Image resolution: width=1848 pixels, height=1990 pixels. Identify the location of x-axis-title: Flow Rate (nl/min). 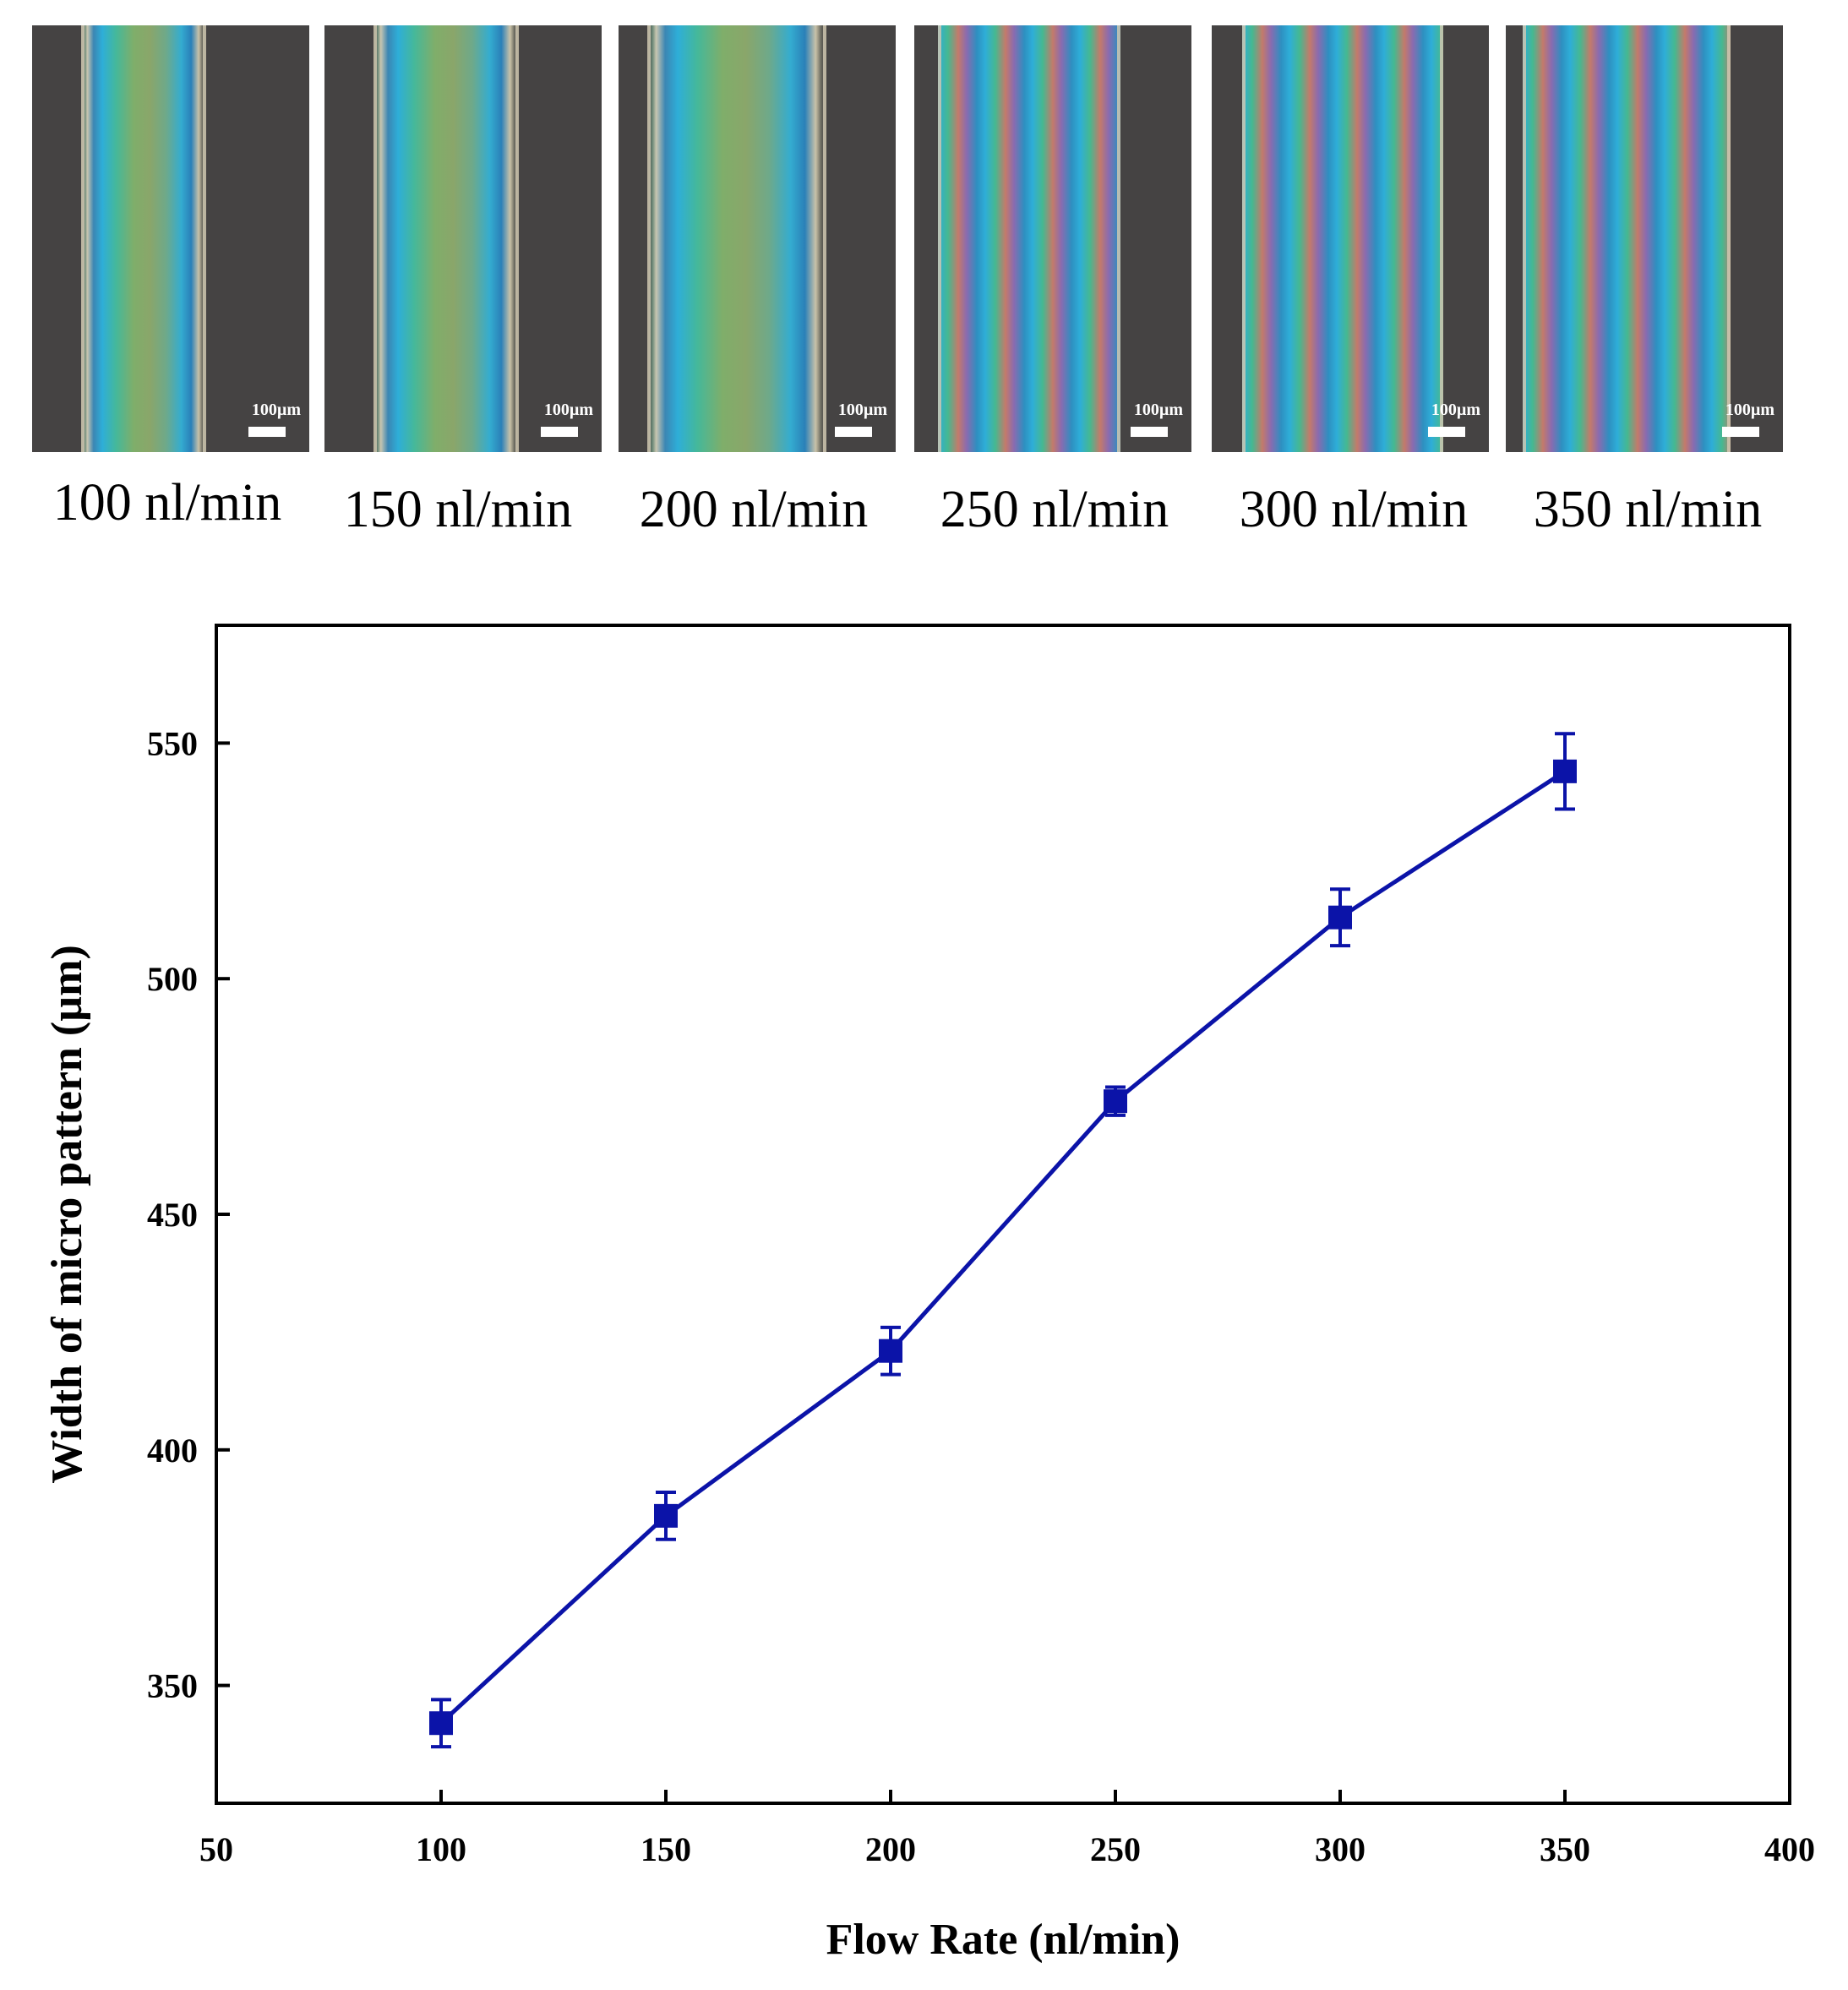
(1003, 1940).